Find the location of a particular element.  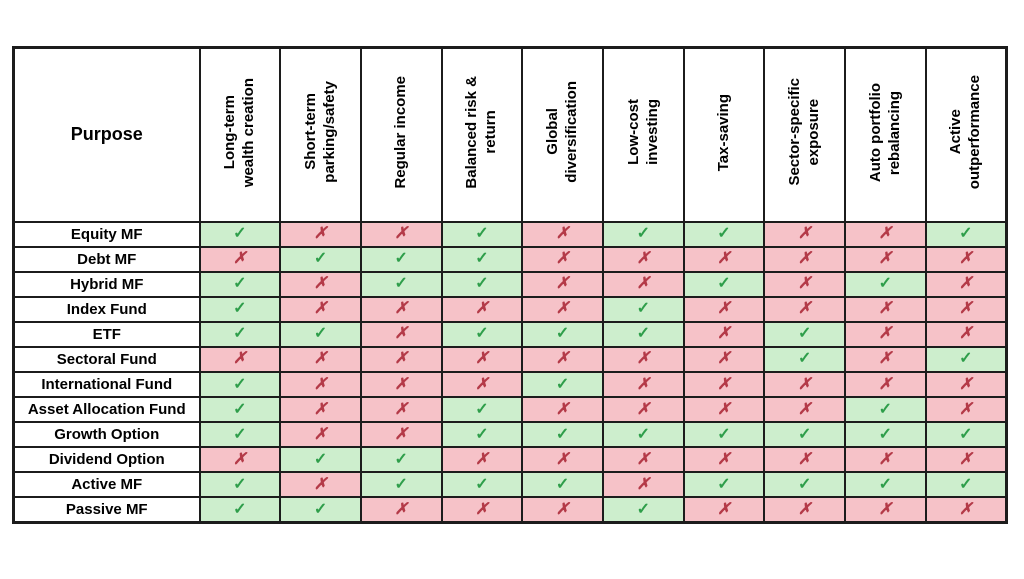

table-row: International Fund ✓ ✗ ✗ ✗ ✓ ✗ ✗ ✗ ✗ ✗ is located at coordinates (510, 384).